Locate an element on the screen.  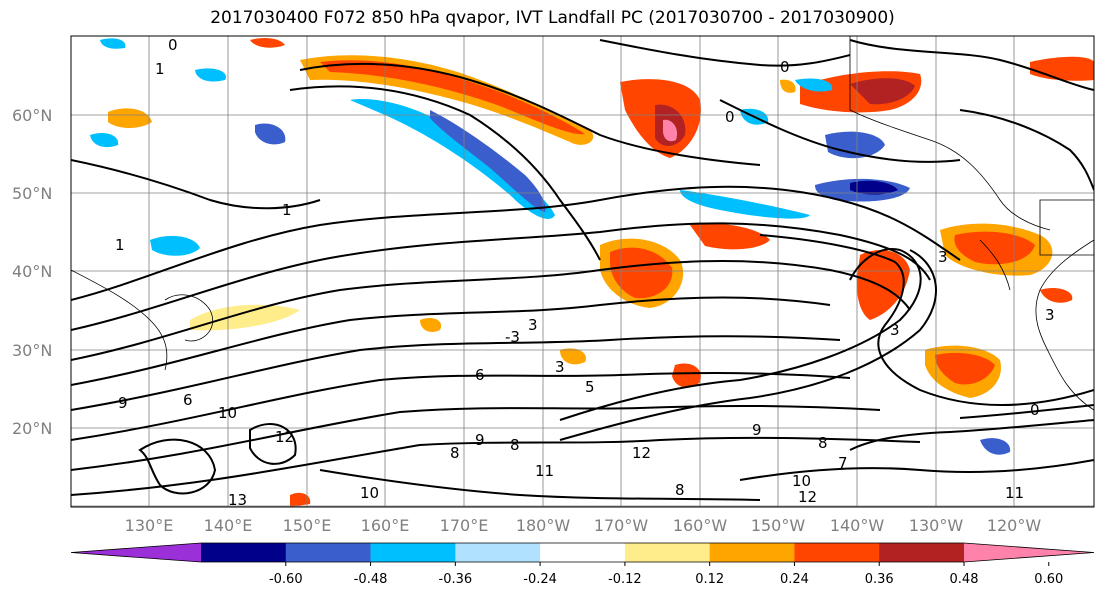
lon-label: 130°W is located at coordinates (936, 525).